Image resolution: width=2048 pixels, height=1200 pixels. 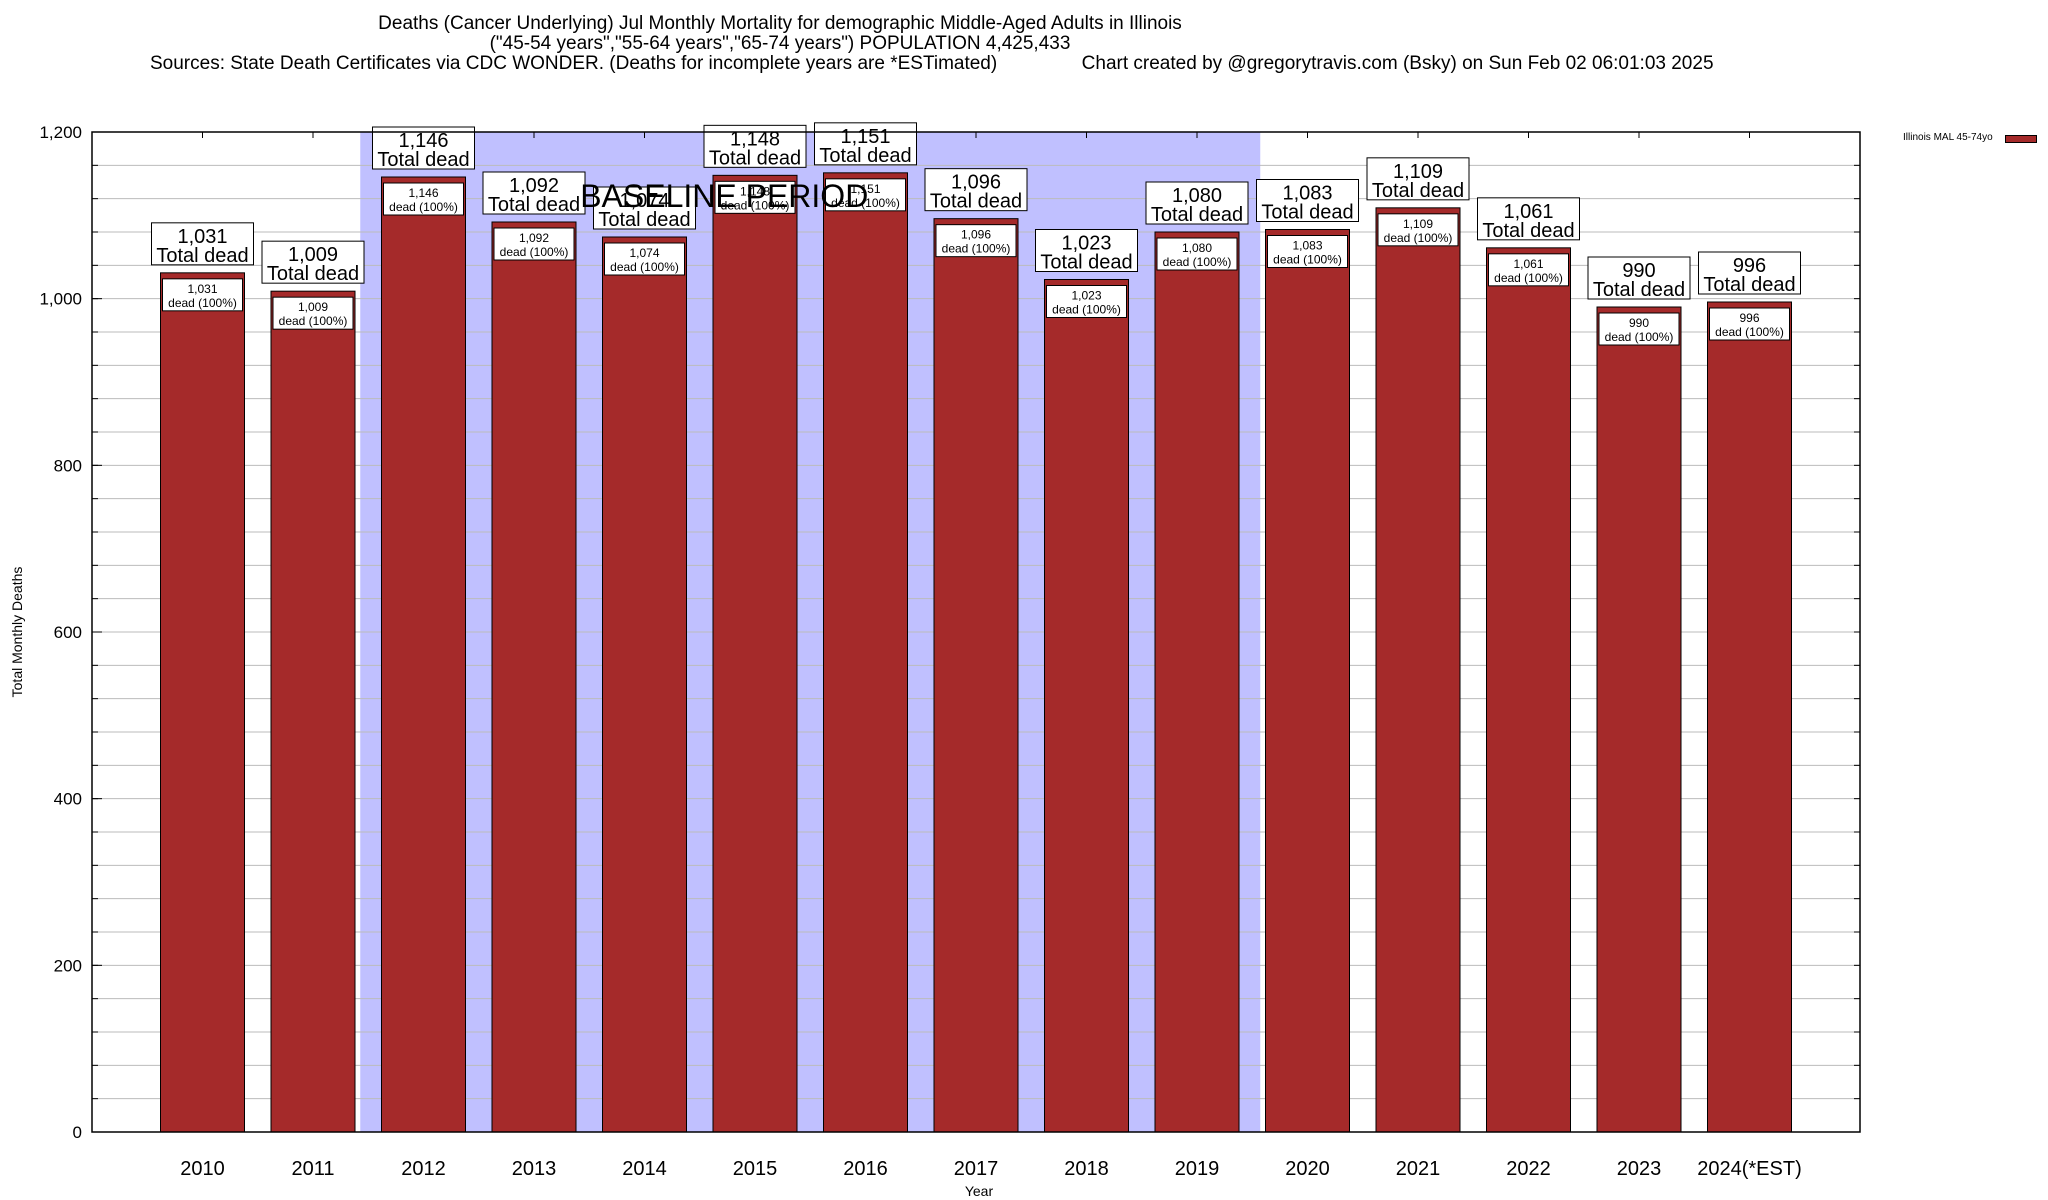 I want to click on y-tick-label: 400, so click(x=68, y=799).